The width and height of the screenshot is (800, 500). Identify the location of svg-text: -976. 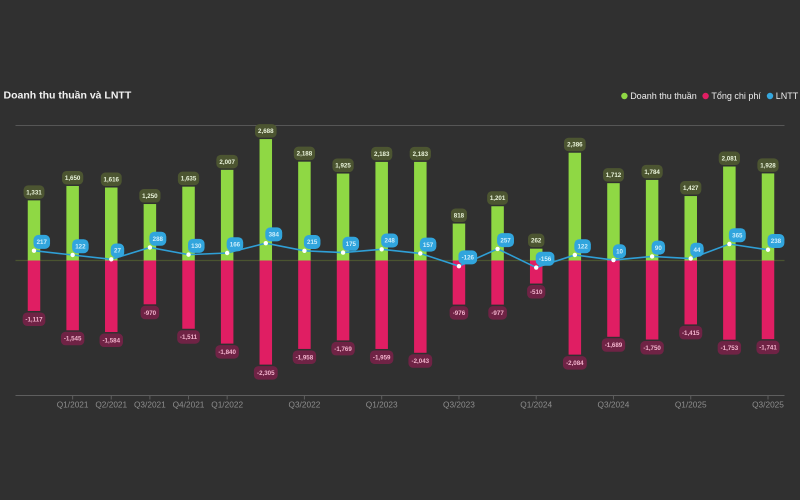
(459, 313).